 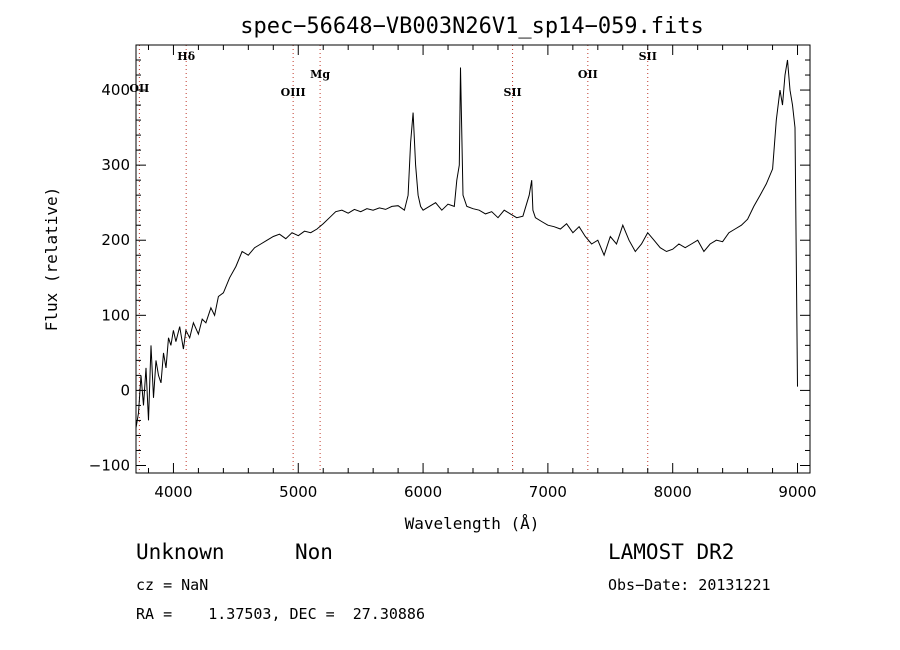 I want to click on y-tick-label: 200, so click(x=115, y=240).